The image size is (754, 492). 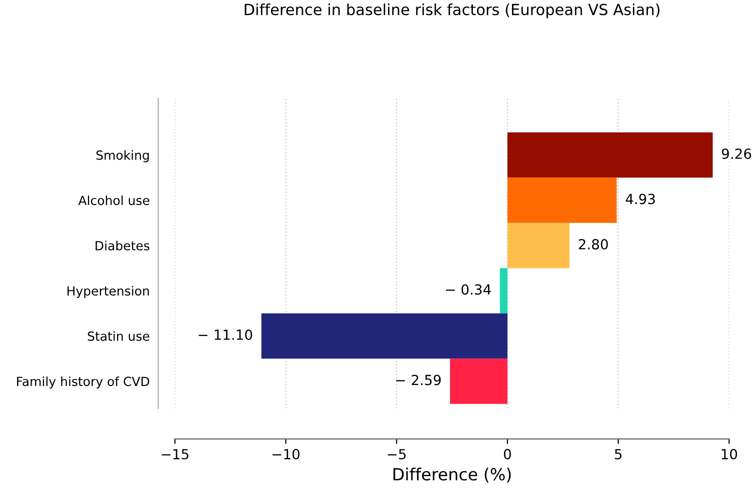 What do you see at coordinates (123, 245) in the screenshot?
I see `y-tick-label: Diabetes` at bounding box center [123, 245].